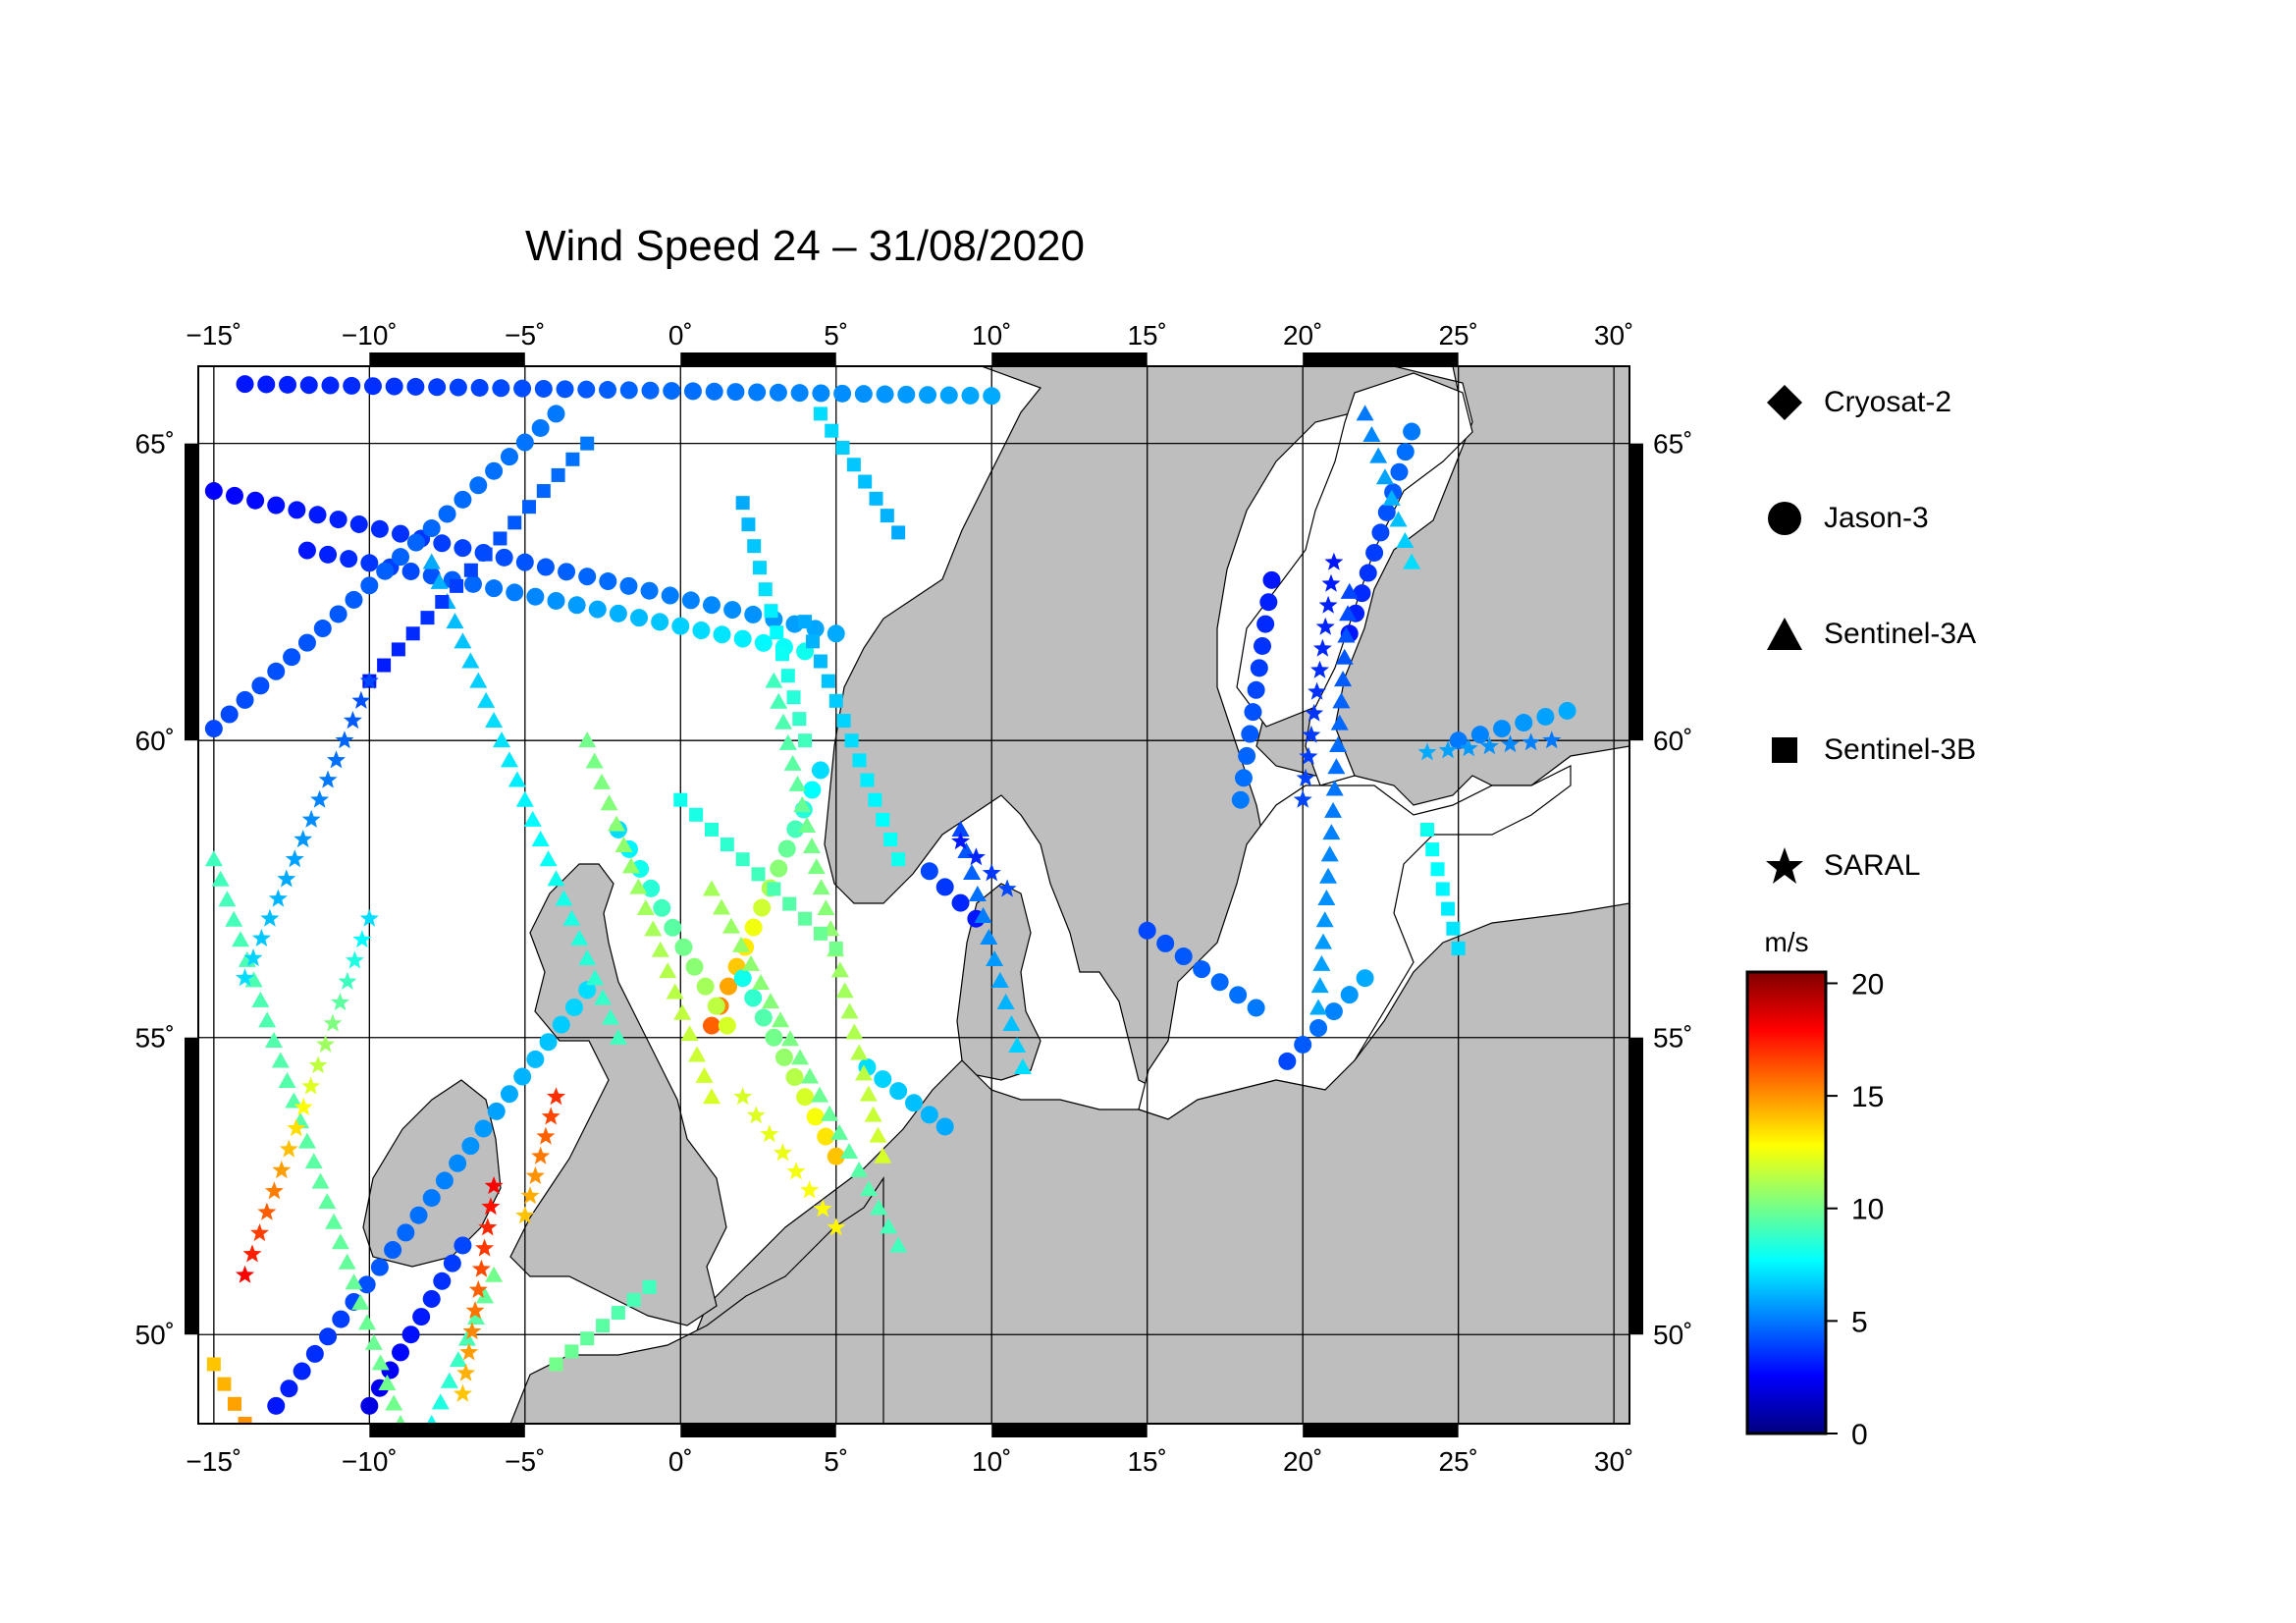 The width and height of the screenshot is (2296, 1623). What do you see at coordinates (1786, 1202) in the screenshot?
I see `colorbar-gradient` at bounding box center [1786, 1202].